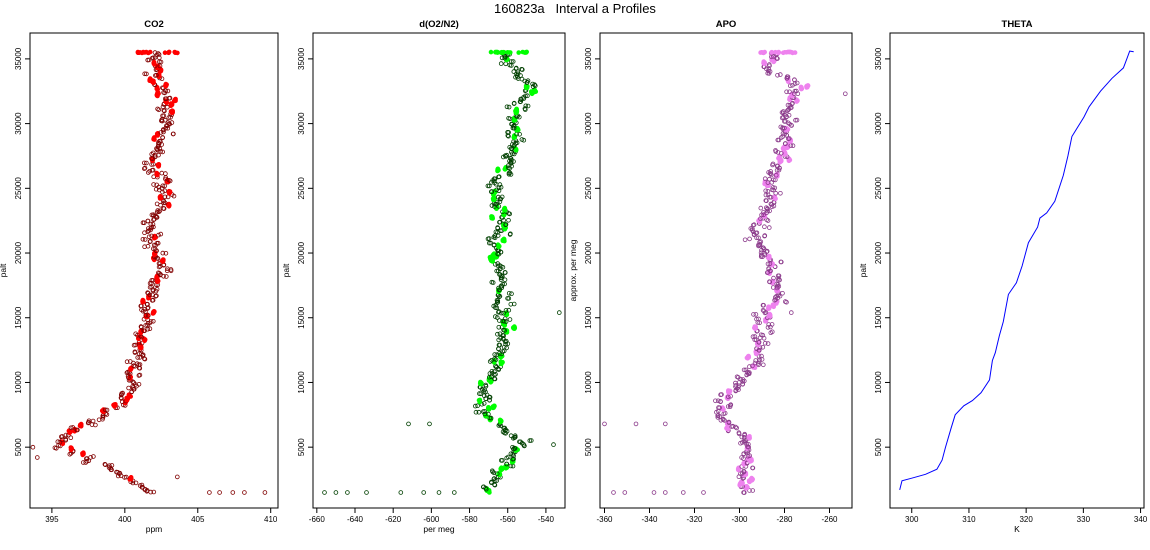 The width and height of the screenshot is (1150, 550). Describe the element at coordinates (912, 519) in the screenshot. I see `x-tick-label: 300` at that location.